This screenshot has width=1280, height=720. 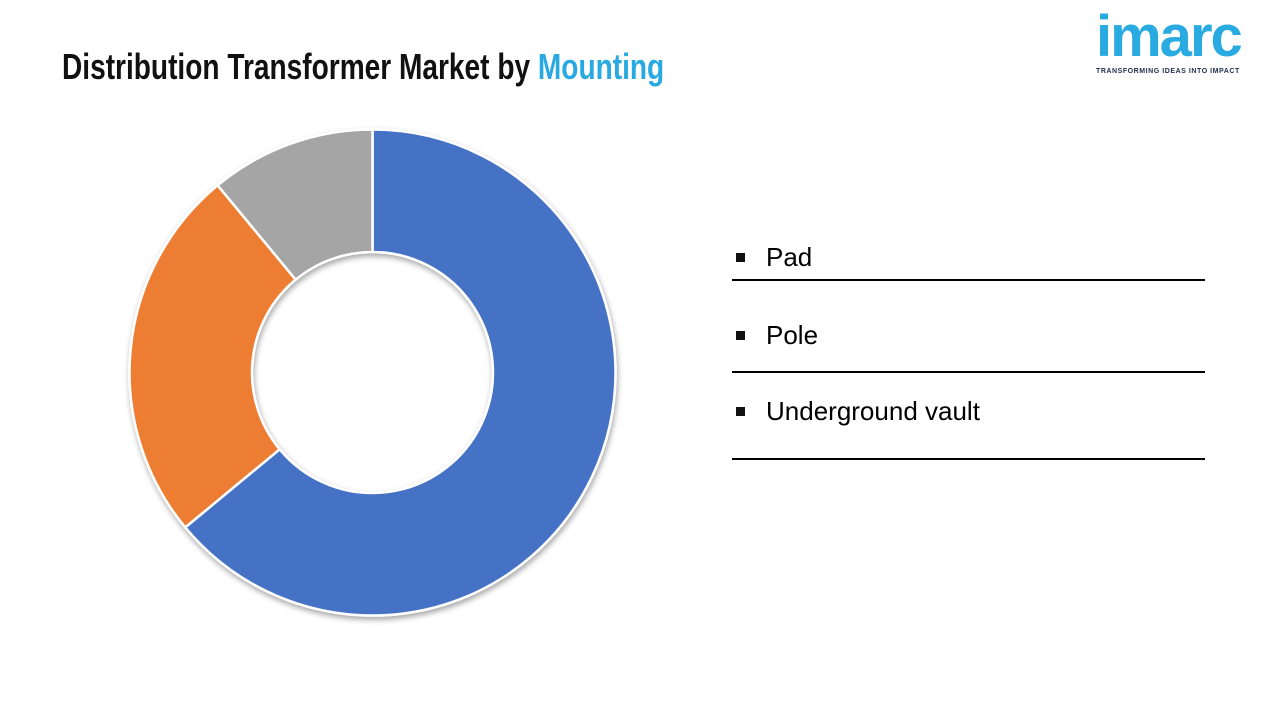 I want to click on legend-item-label: Underground vault, so click(x=873, y=411).